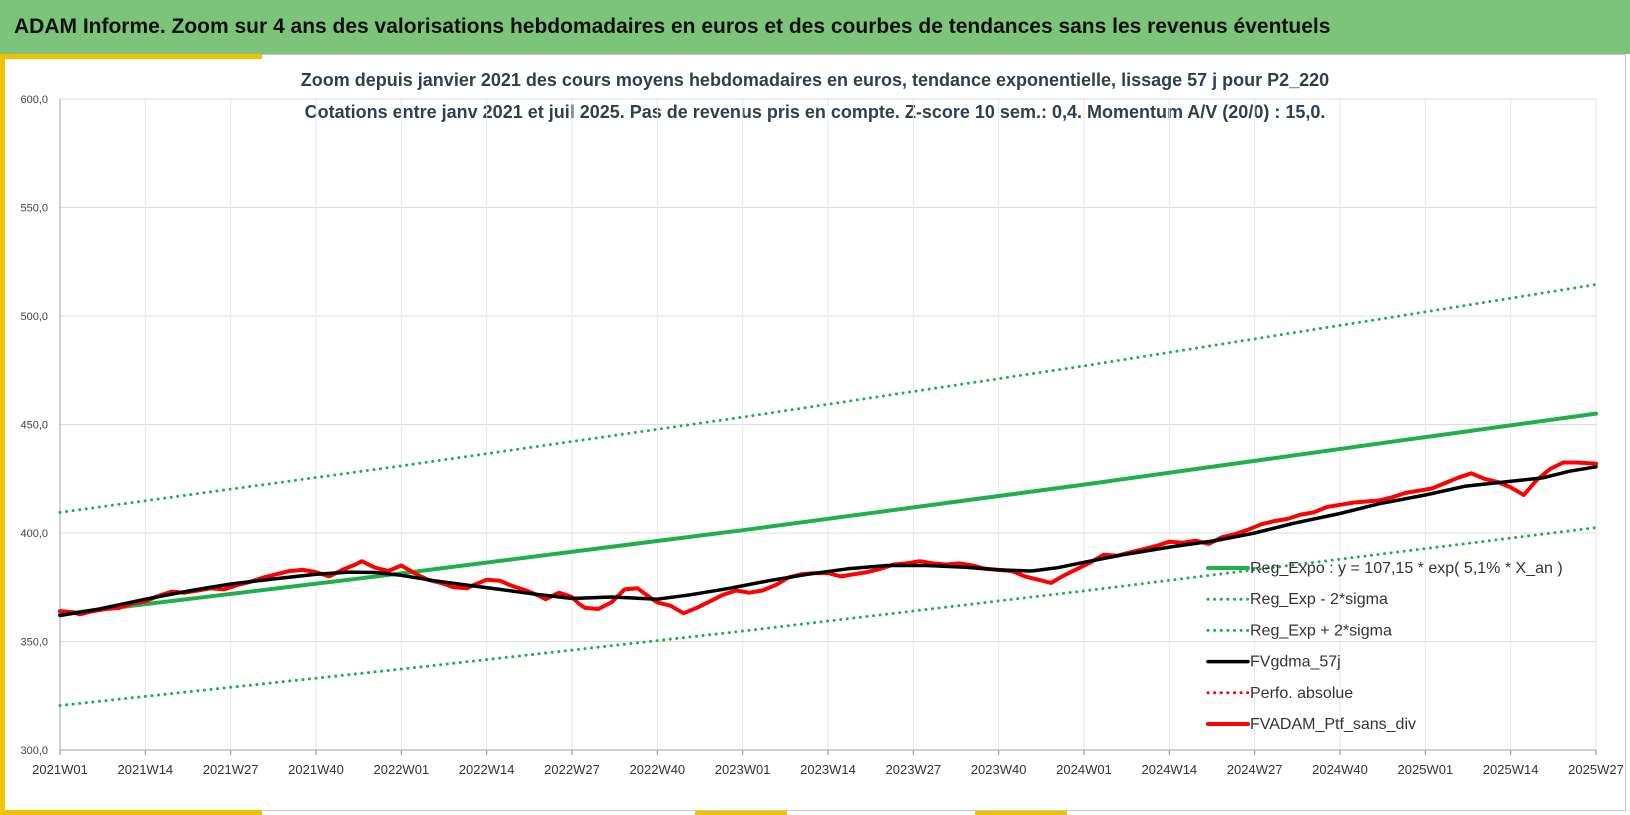 This screenshot has height=815, width=1630. What do you see at coordinates (34, 426) in the screenshot?
I see `y-tick-label: 450,0` at bounding box center [34, 426].